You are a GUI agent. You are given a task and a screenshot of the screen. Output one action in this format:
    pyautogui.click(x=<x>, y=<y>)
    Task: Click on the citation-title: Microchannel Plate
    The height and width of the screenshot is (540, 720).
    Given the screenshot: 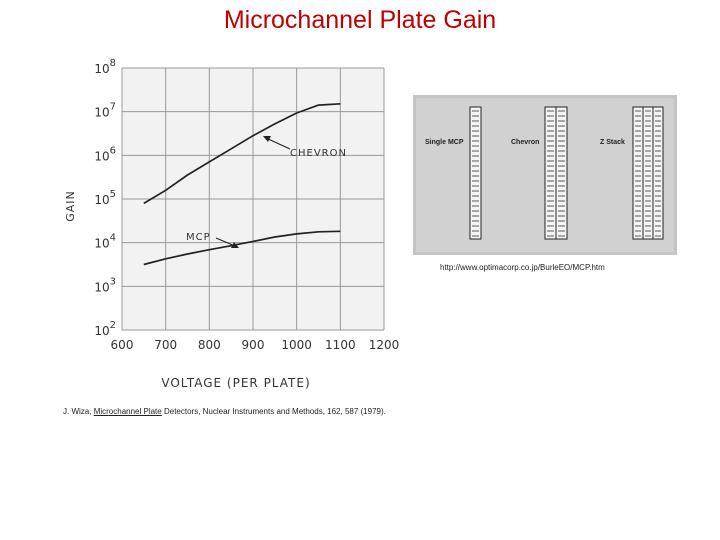 What is the action you would take?
    pyautogui.click(x=127, y=411)
    